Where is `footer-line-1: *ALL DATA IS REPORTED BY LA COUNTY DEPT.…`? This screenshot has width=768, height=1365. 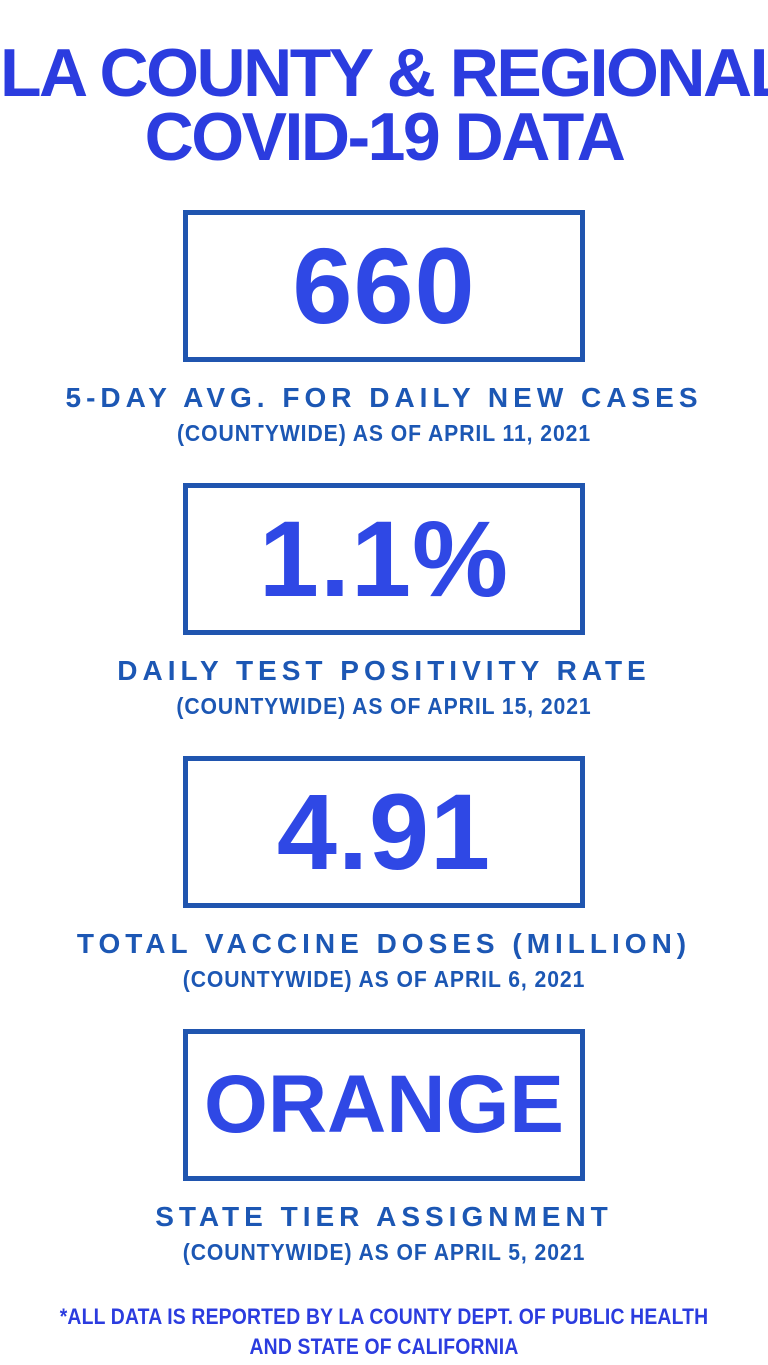 footer-line-1: *ALL DATA IS REPORTED BY LA COUNTY DEPT.… is located at coordinates (384, 1316).